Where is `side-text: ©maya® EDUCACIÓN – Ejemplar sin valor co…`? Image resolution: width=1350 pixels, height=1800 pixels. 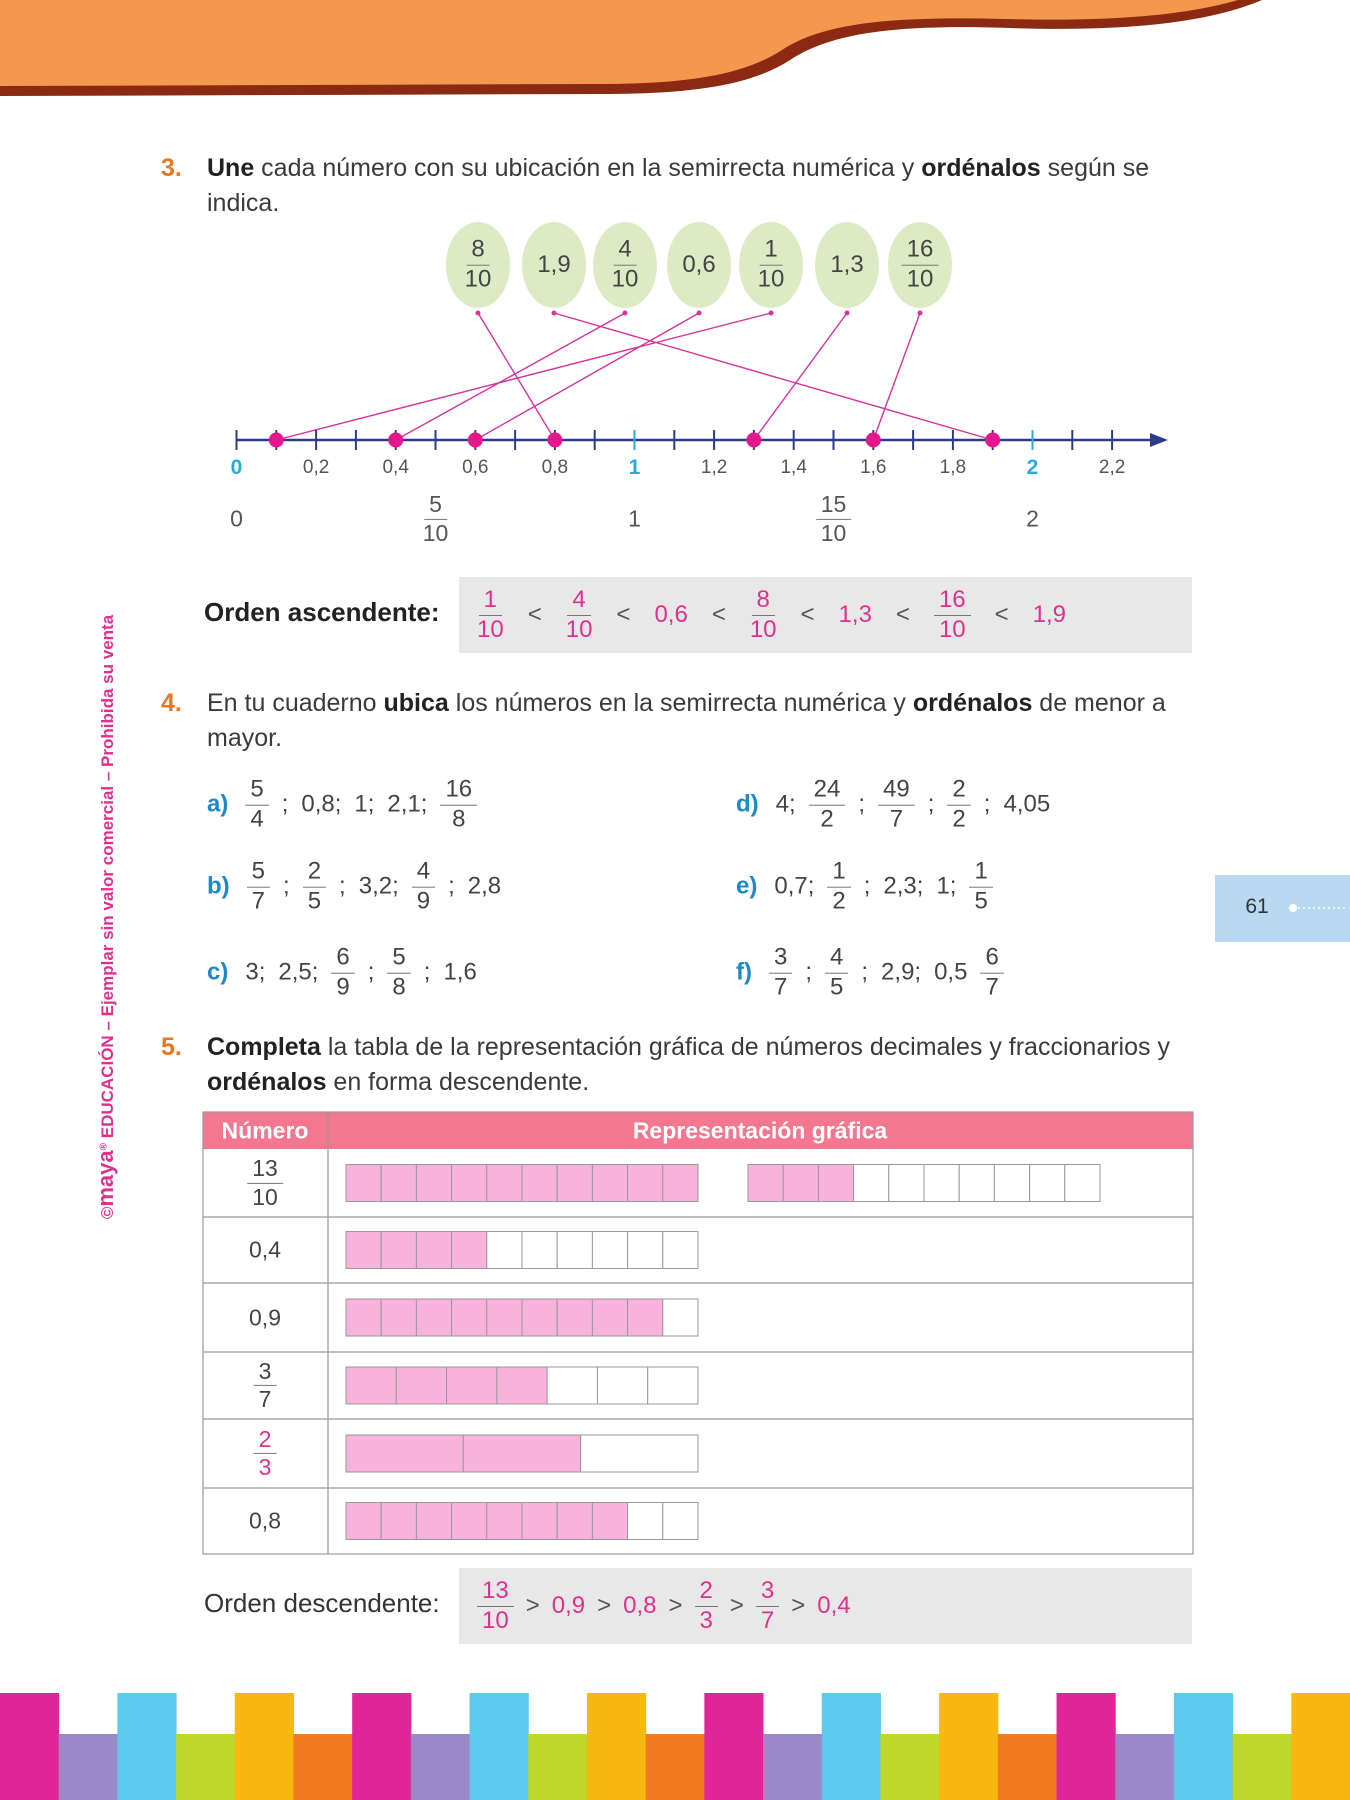 side-text: ©maya® EDUCACIÓN – Ejemplar sin valor co… is located at coordinates (106, 917).